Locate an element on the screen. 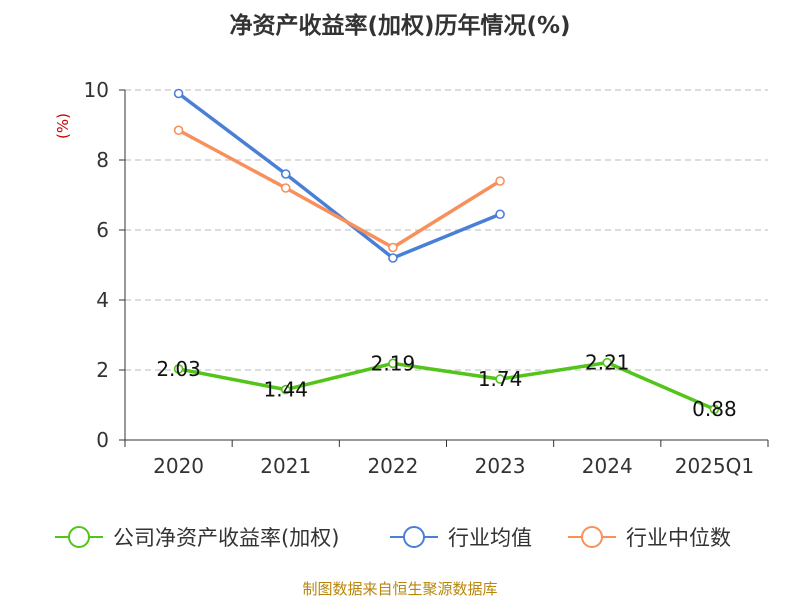 This screenshot has width=800, height=600. x-tick-label: 2022 is located at coordinates (392, 466).